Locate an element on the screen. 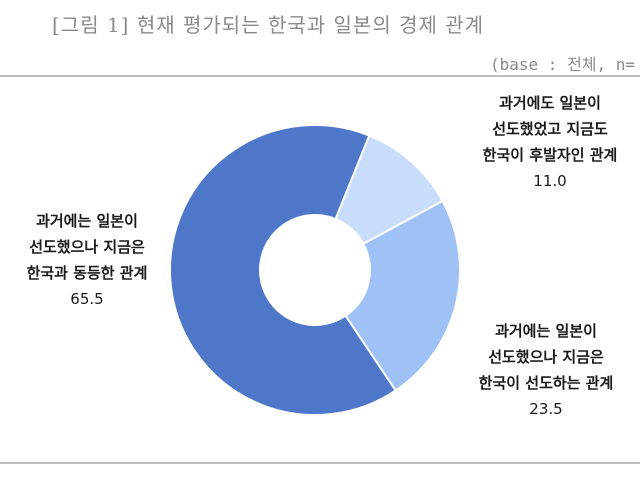  slice-korea-leads is located at coordinates (402, 295).